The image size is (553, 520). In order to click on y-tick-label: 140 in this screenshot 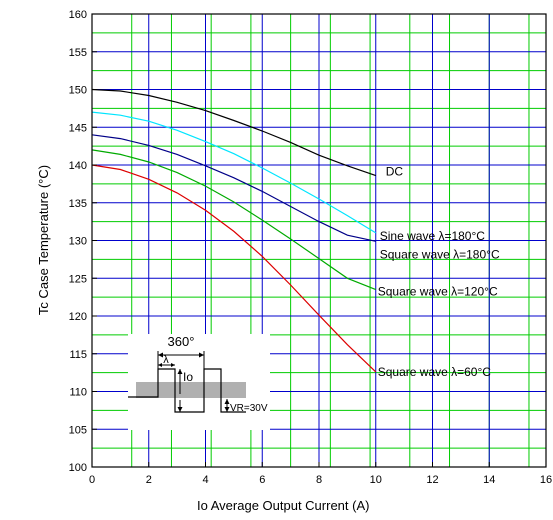, I will do `click(78, 166)`.